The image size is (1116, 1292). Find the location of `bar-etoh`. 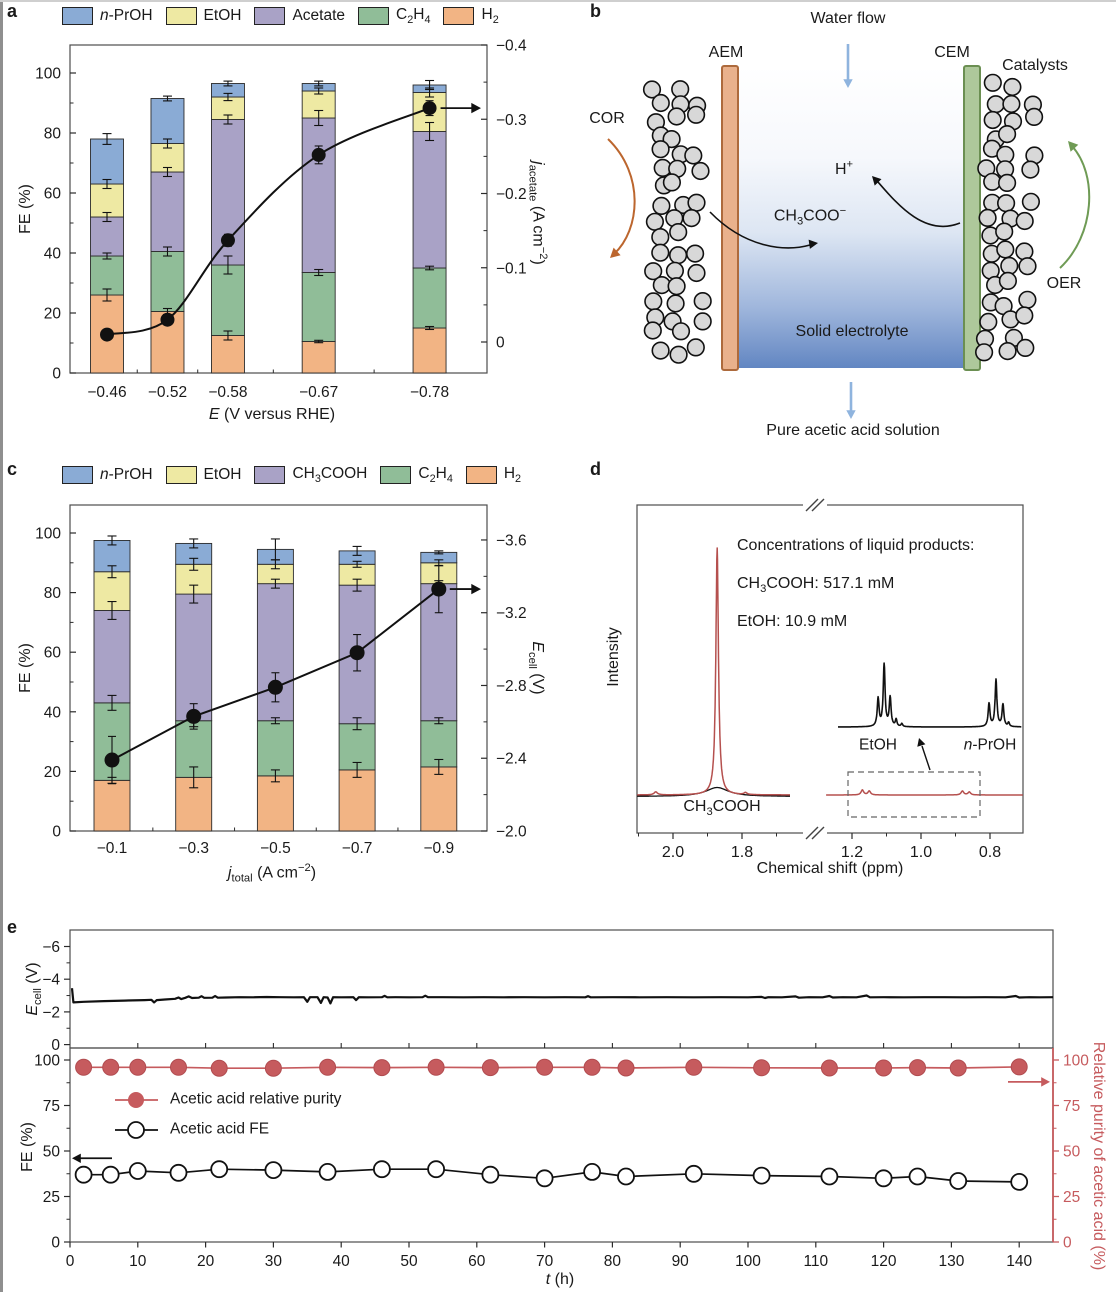

bar-etoh is located at coordinates (107, 200).